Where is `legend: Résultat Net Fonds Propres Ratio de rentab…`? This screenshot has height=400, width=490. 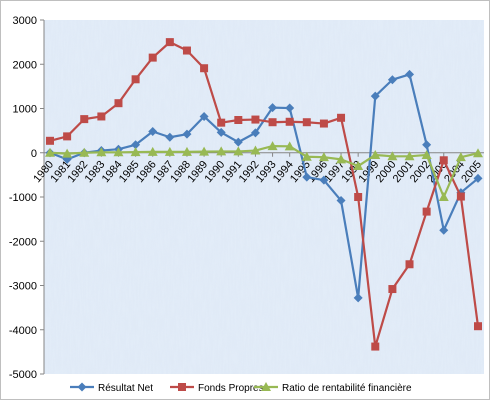 legend: Résultat Net Fonds Propres Ratio de rentab… is located at coordinates (241, 388).